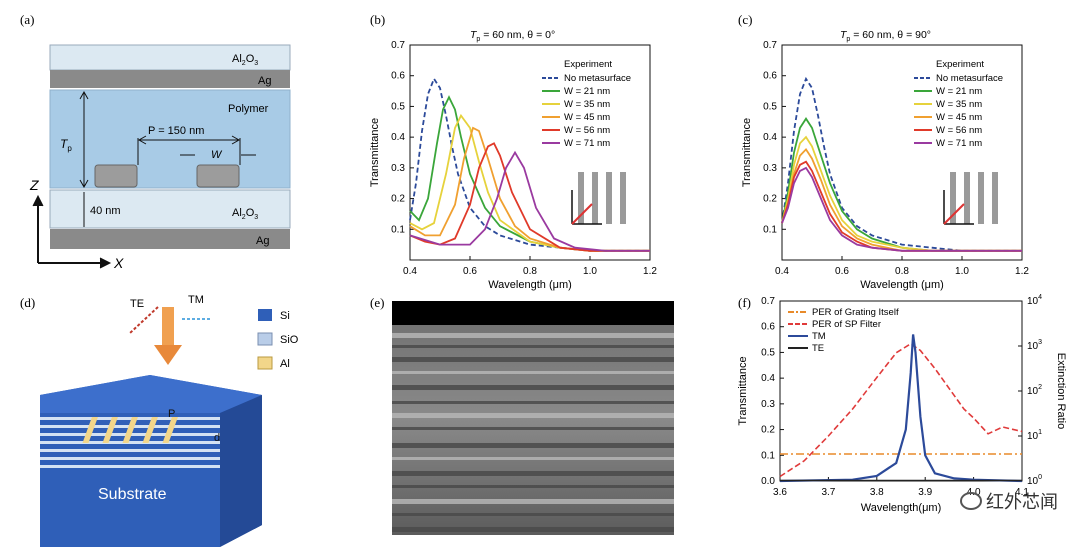 The width and height of the screenshot is (1080, 554). What do you see at coordinates (27, 19) in the screenshot?
I see `panel-a-label: (a)` at bounding box center [27, 19].